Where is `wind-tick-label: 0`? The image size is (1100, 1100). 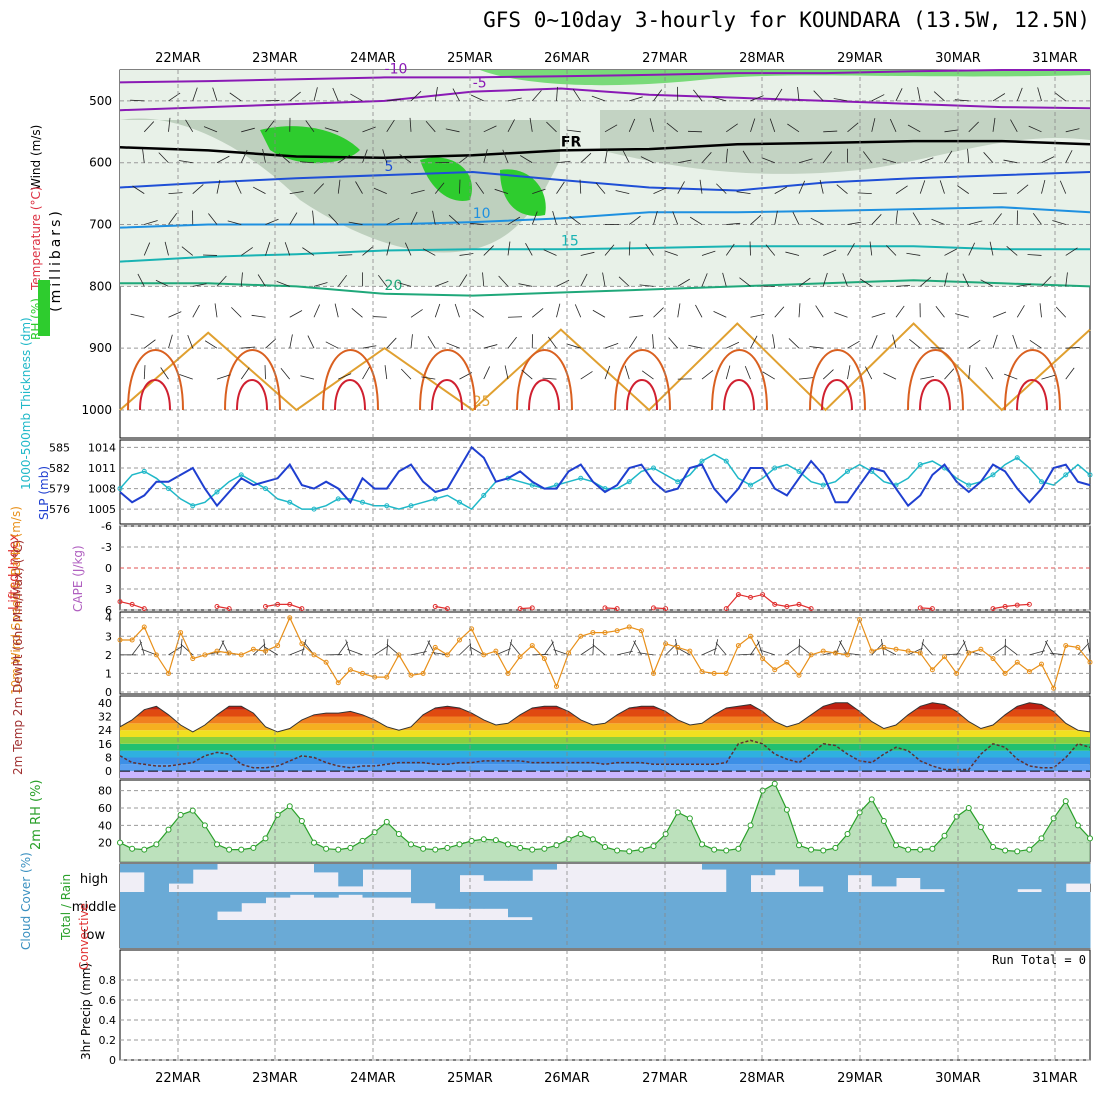 wind-tick-label: 0 is located at coordinates (108, 692).